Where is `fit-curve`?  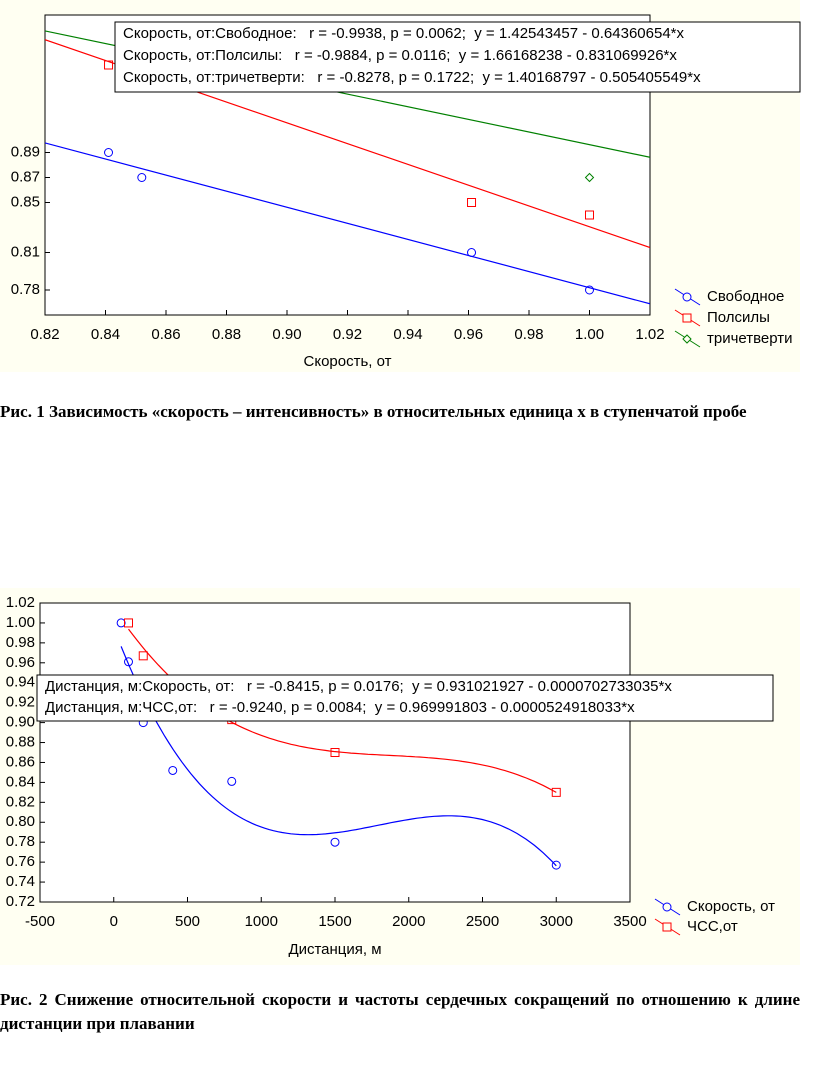 fit-curve is located at coordinates (338, 756).